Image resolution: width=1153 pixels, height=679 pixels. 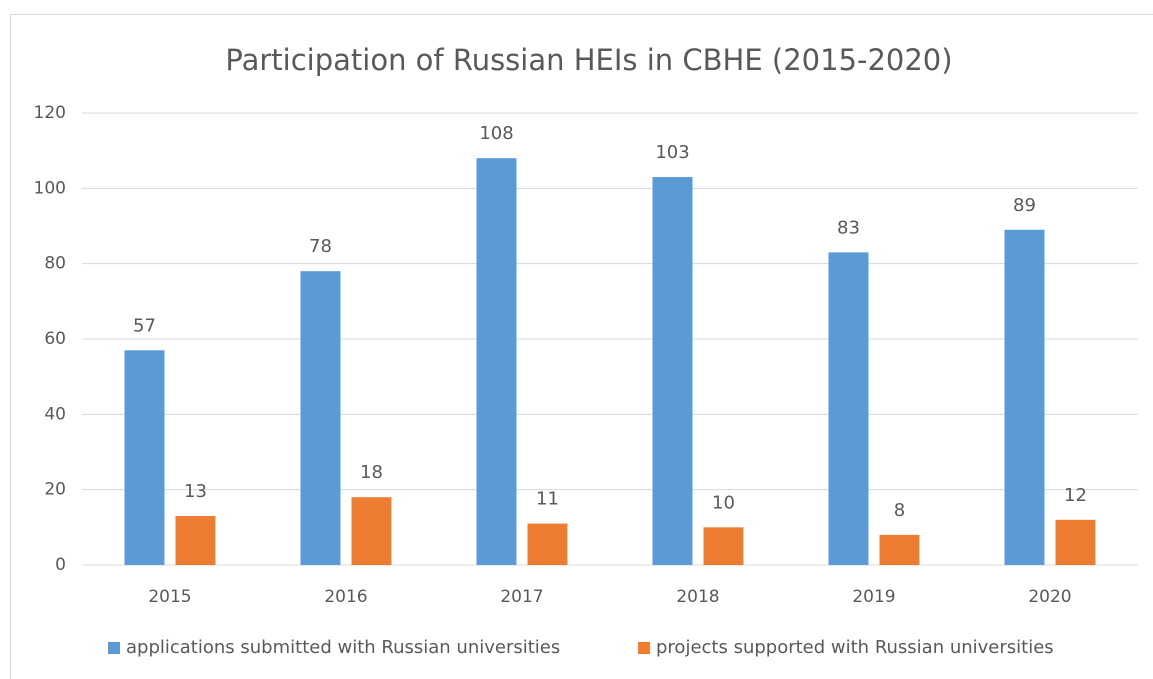 What do you see at coordinates (521, 597) in the screenshot?
I see `x-tick-label: 2017` at bounding box center [521, 597].